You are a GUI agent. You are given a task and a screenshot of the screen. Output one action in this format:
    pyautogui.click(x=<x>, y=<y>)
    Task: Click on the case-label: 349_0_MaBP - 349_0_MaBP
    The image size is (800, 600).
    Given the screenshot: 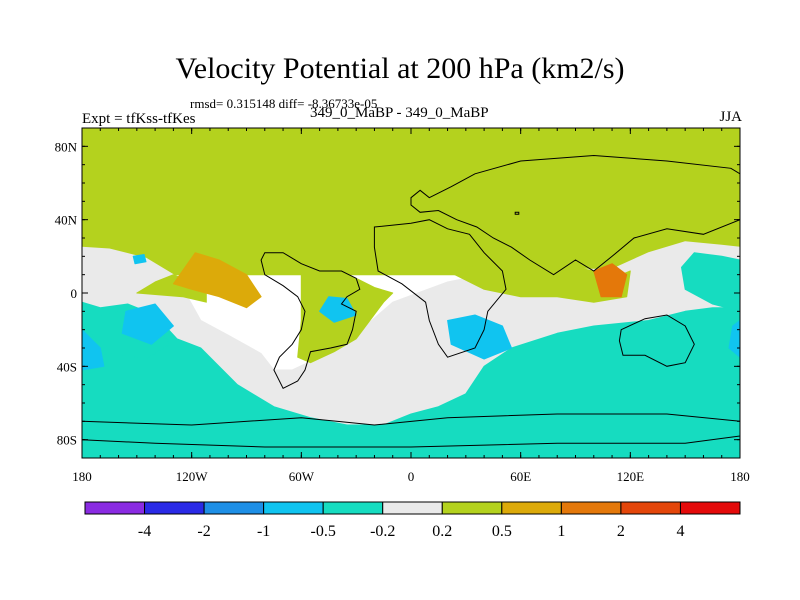 What is the action you would take?
    pyautogui.click(x=399, y=113)
    